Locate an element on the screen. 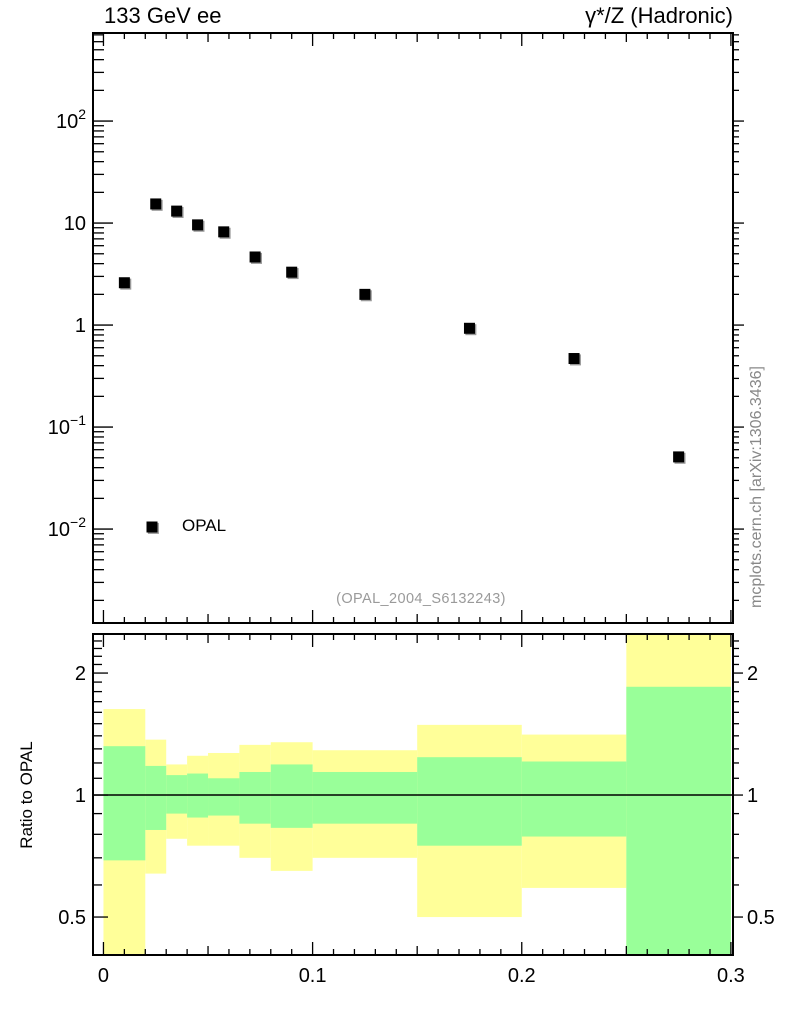 The image size is (786, 1024). analysis-watermark: (OPAL_2004_S6132243) is located at coordinates (421, 599).